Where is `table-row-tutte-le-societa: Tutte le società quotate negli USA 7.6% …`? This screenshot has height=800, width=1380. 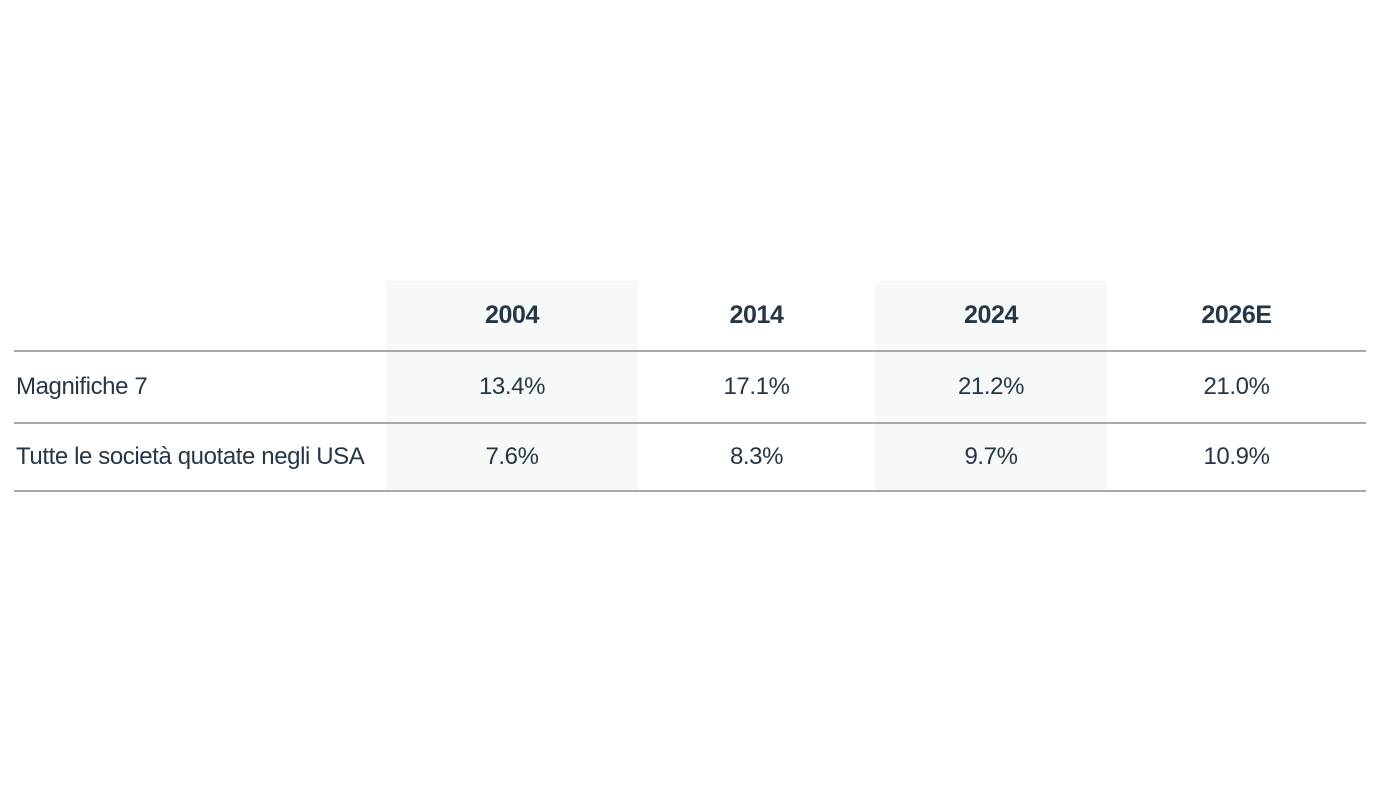 table-row-tutte-le-societa: Tutte le società quotate negli USA 7.6% … is located at coordinates (690, 458).